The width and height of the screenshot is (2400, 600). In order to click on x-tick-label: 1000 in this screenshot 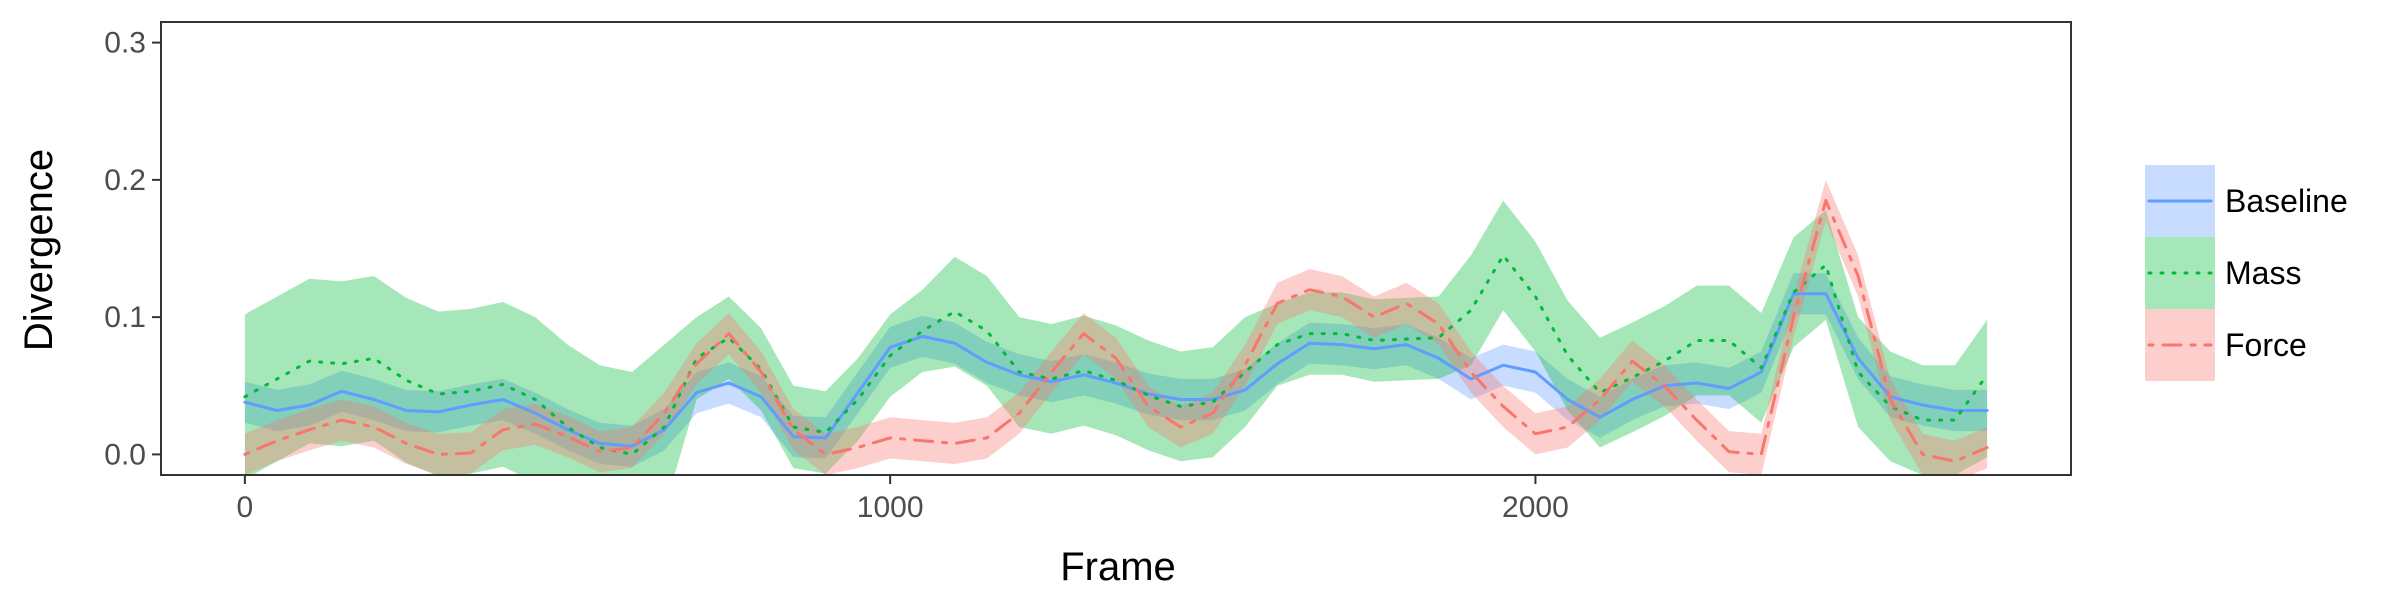, I will do `click(890, 507)`.